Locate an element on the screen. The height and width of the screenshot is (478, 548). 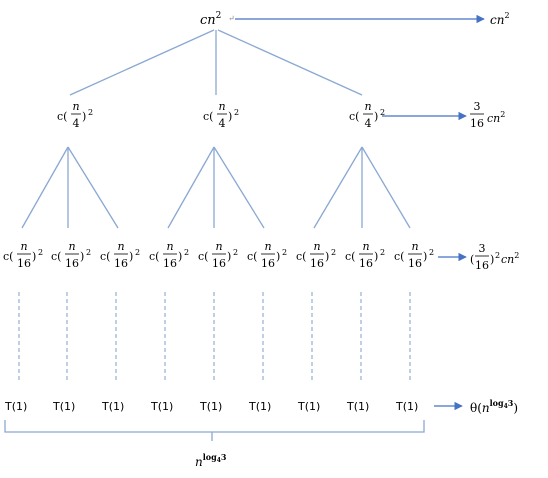
branch-l1c-right is located at coordinates (386, 187).